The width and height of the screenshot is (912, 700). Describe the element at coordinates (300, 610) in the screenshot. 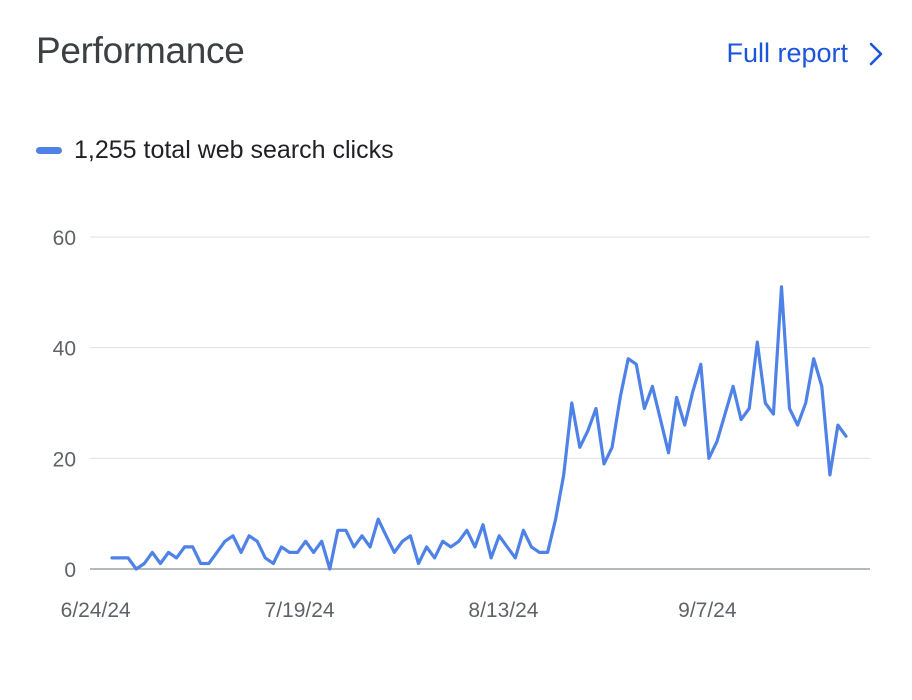

I see `x-tick-label: 7/19/24` at that location.